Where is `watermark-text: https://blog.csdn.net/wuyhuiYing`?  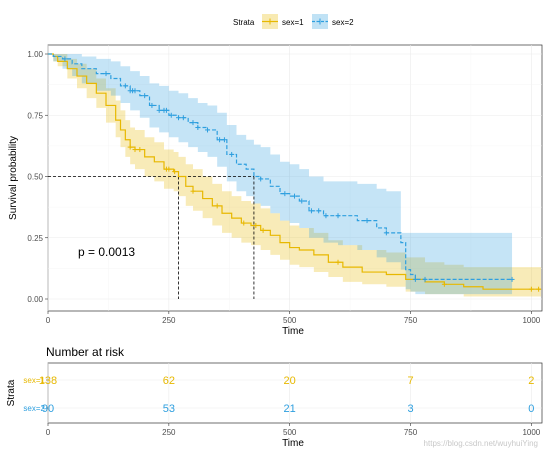 watermark-text: https://blog.csdn.net/wuyhuiYing is located at coordinates (481, 443).